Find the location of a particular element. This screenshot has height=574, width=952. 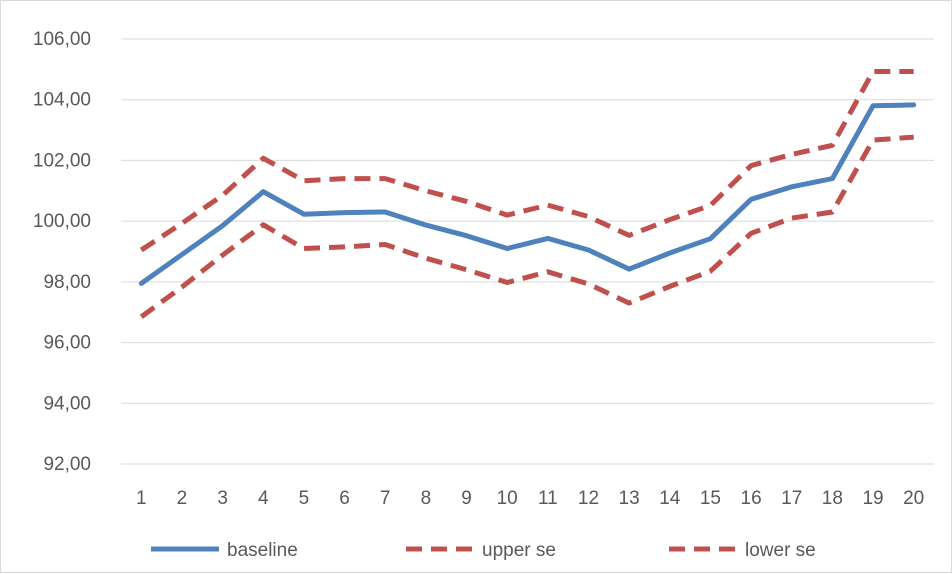

x-tick-label: 9 is located at coordinates (466, 498).